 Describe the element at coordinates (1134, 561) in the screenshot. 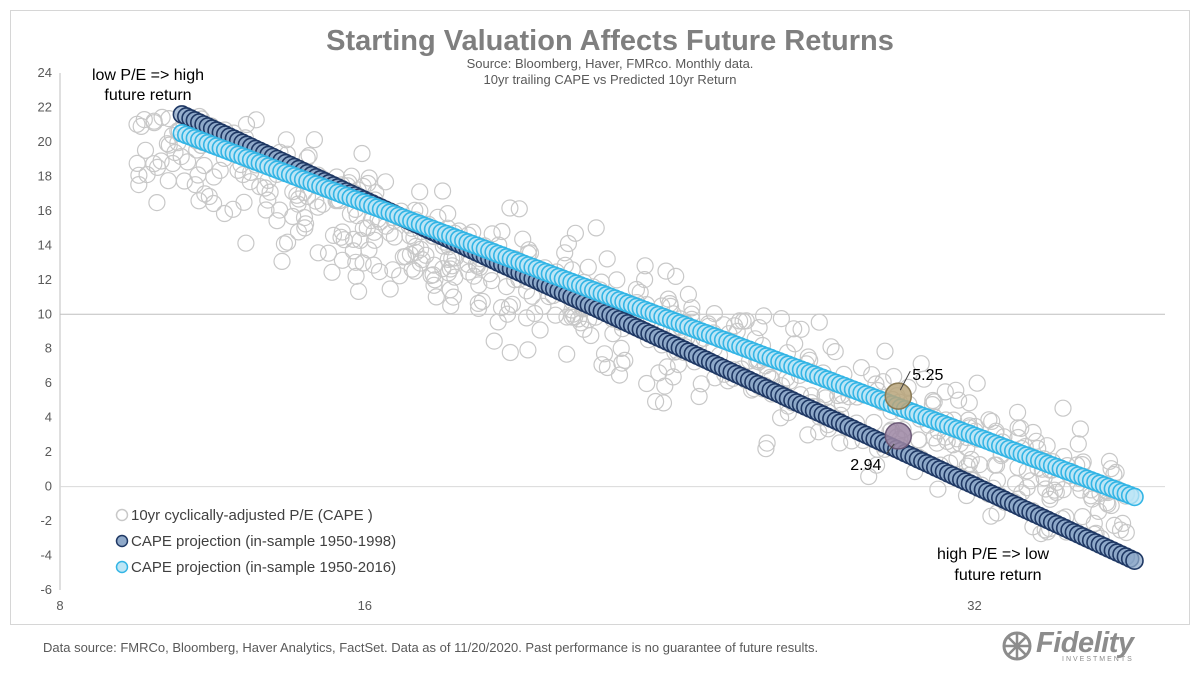

I see `projection-1998-point` at that location.